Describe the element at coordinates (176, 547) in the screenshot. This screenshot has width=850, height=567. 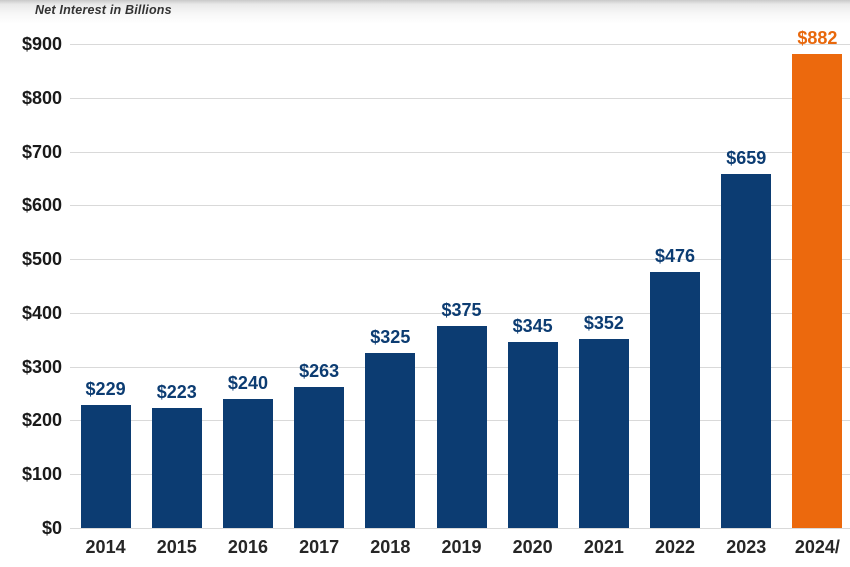
I see `x-axis-tick-label: 2015` at that location.